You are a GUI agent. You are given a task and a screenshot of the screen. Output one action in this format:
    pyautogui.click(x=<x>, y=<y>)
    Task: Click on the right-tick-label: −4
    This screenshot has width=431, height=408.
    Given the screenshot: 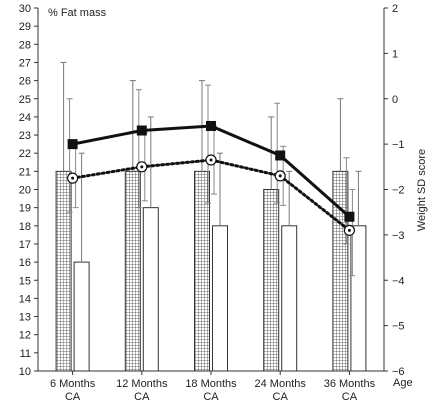 What is the action you would take?
    pyautogui.click(x=398, y=281)
    